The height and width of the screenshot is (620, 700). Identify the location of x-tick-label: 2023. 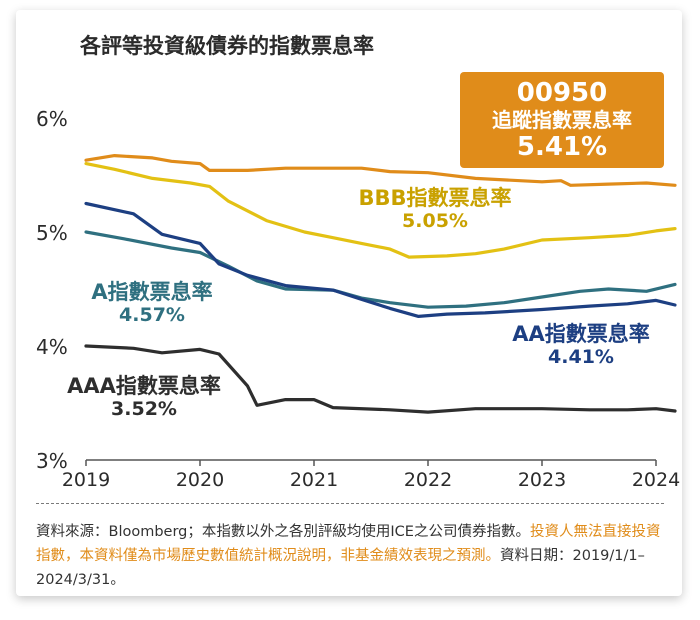
(542, 480).